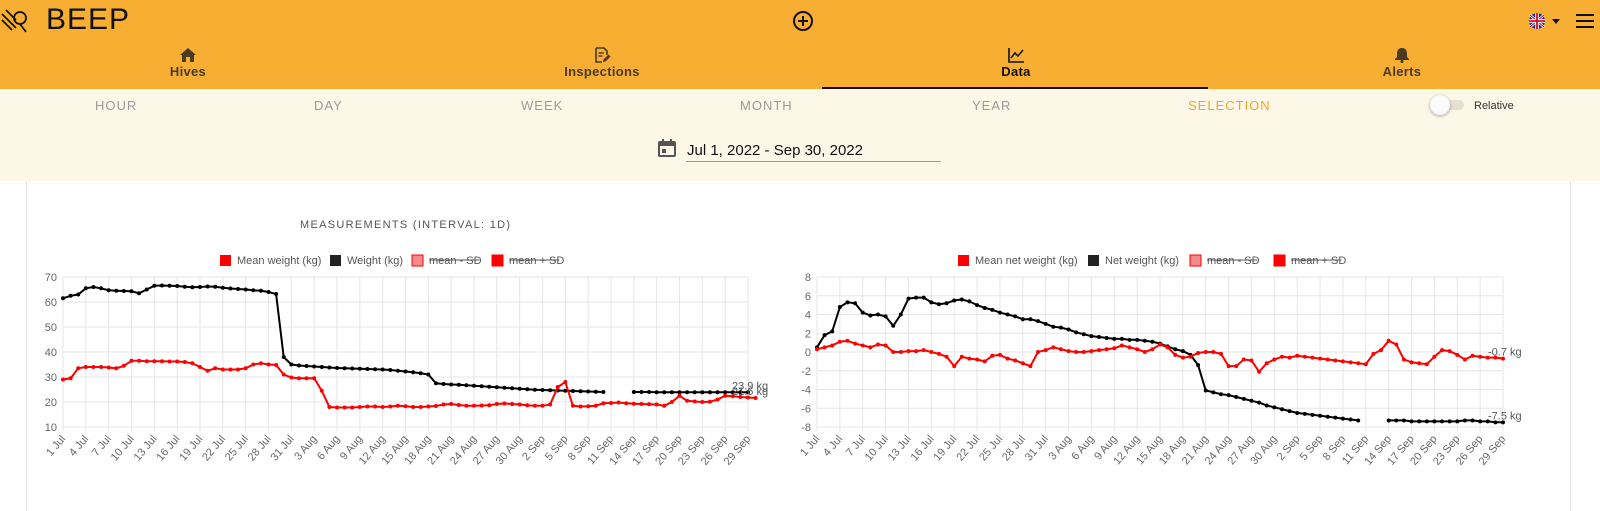 This screenshot has height=511, width=1600. I want to click on relative-toggle, so click(1448, 105).